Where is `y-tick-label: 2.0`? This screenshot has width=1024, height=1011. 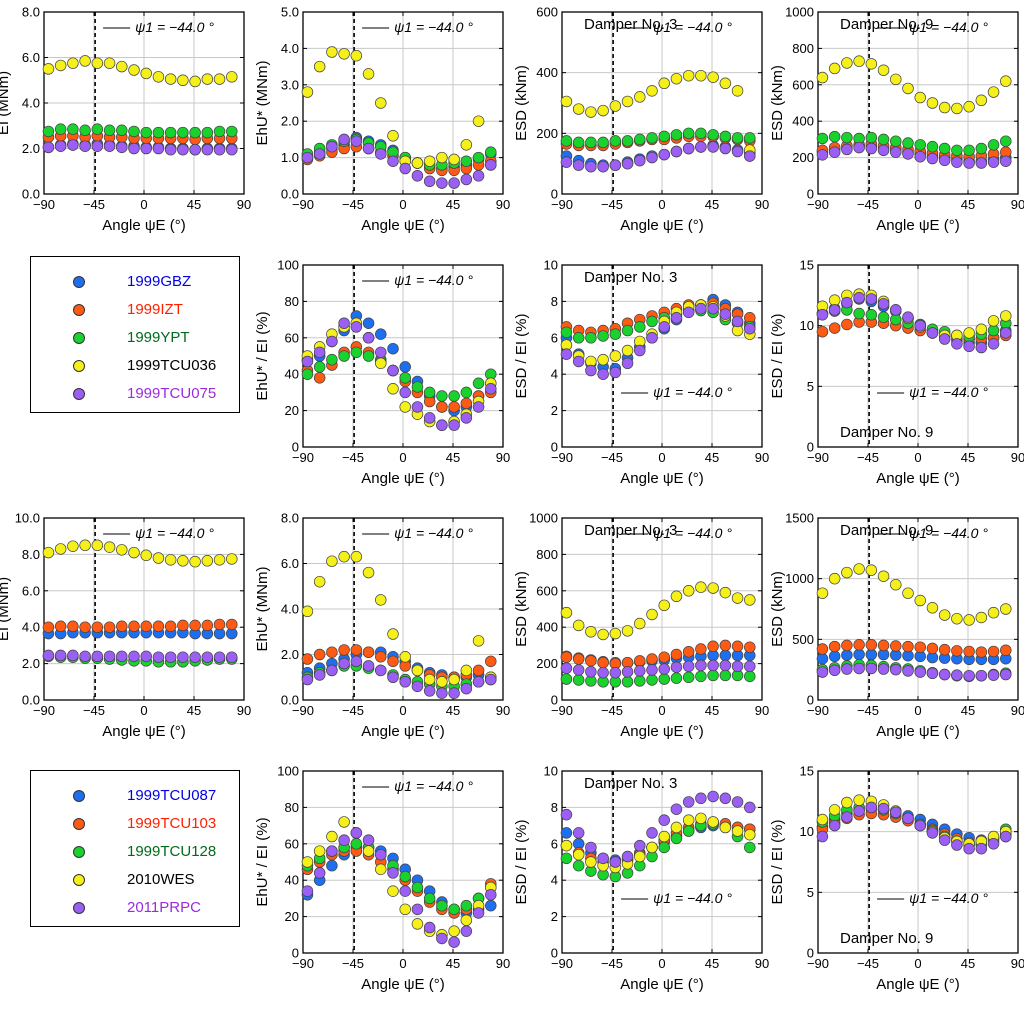
y-tick-label: 2.0 is located at coordinates (31, 663).